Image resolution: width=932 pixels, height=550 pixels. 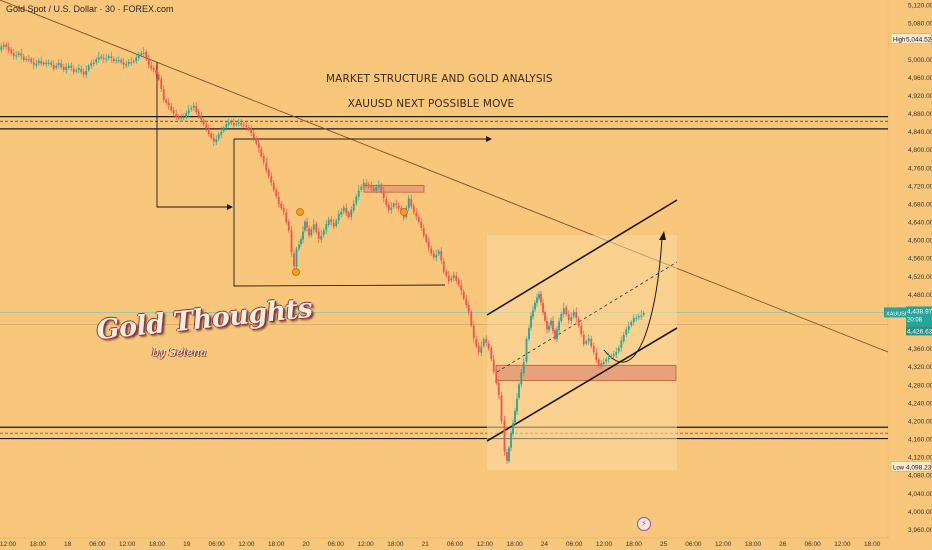 I want to click on symbol-title: Gold Spot / U.S. Dollar · 30 · FOREX.com, so click(x=90, y=9).